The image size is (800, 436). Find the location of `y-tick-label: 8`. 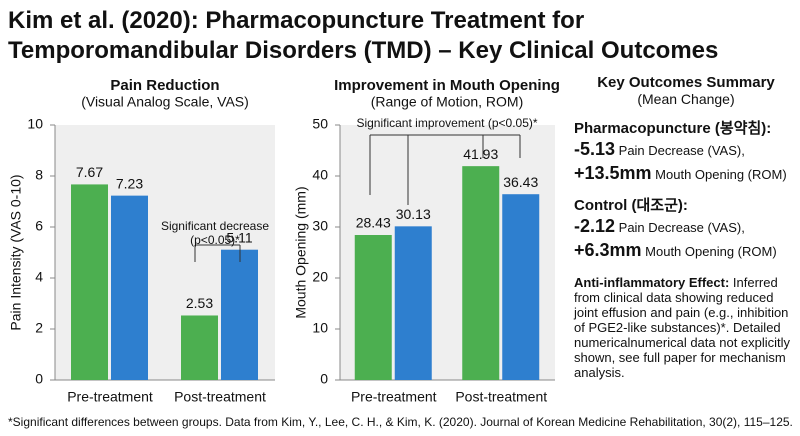

y-tick-label: 8 is located at coordinates (39, 175).